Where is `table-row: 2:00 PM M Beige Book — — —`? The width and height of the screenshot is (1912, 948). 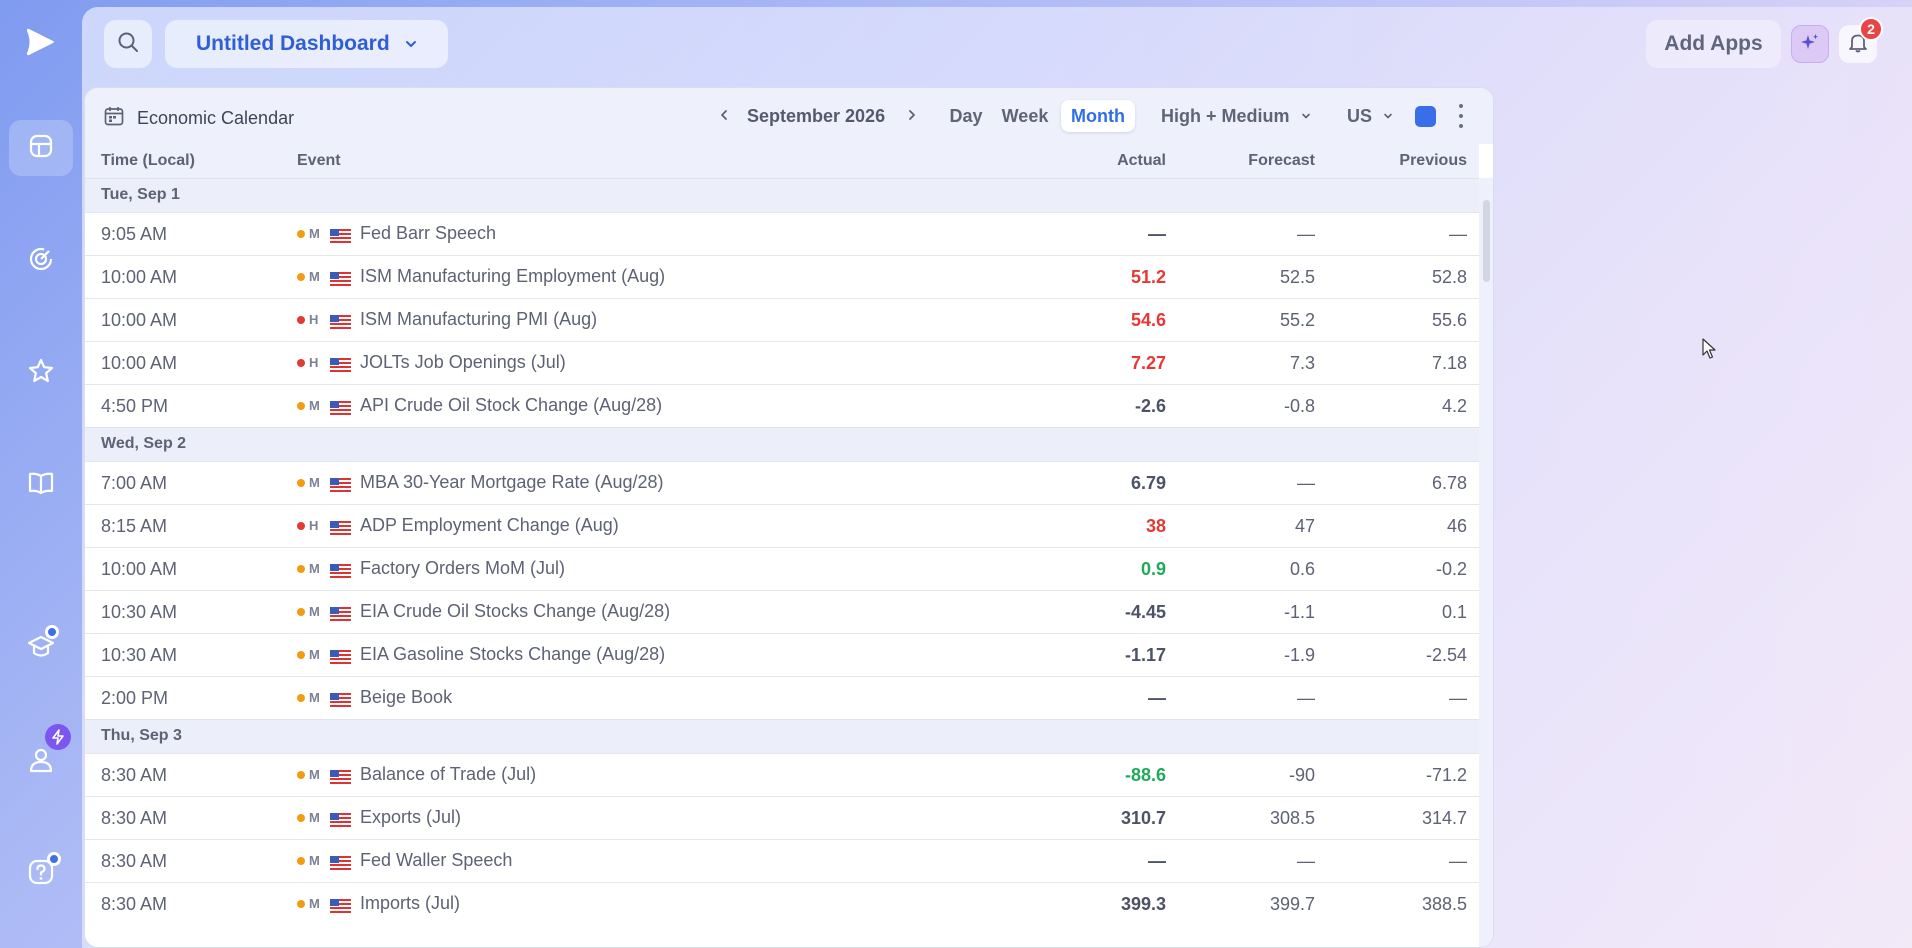 table-row: 2:00 PM M Beige Book — — — is located at coordinates (782, 697).